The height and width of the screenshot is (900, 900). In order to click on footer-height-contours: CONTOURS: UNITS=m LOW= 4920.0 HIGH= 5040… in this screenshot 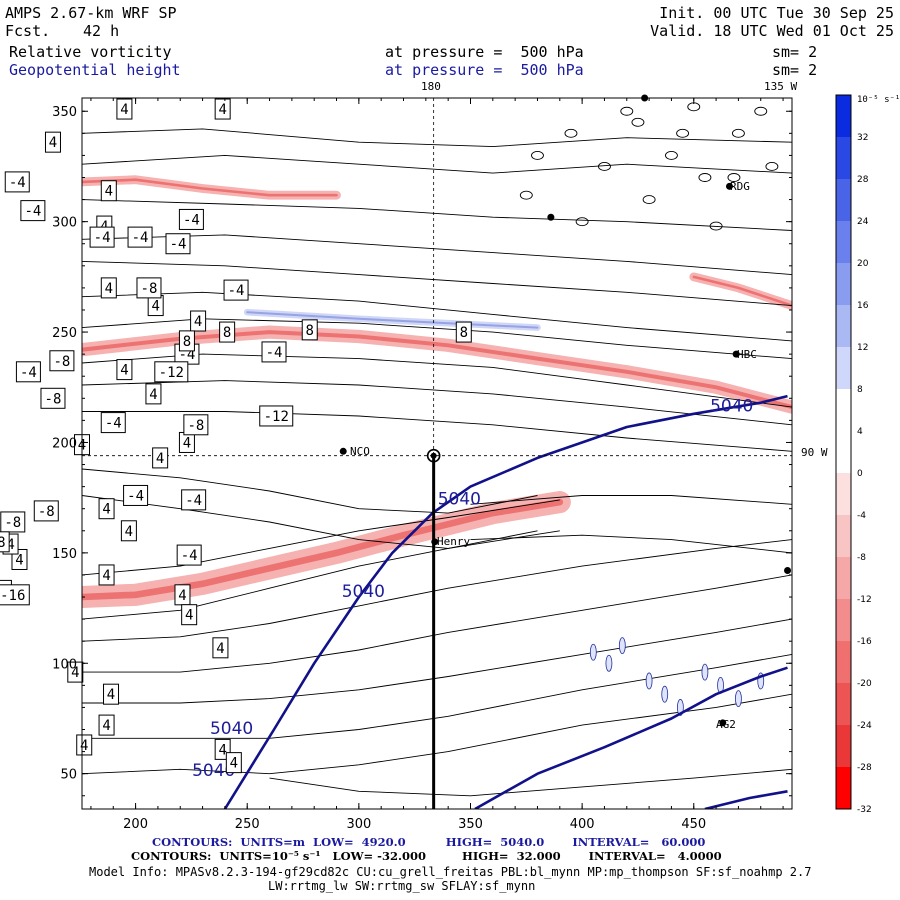, I will do `click(429, 842)`.